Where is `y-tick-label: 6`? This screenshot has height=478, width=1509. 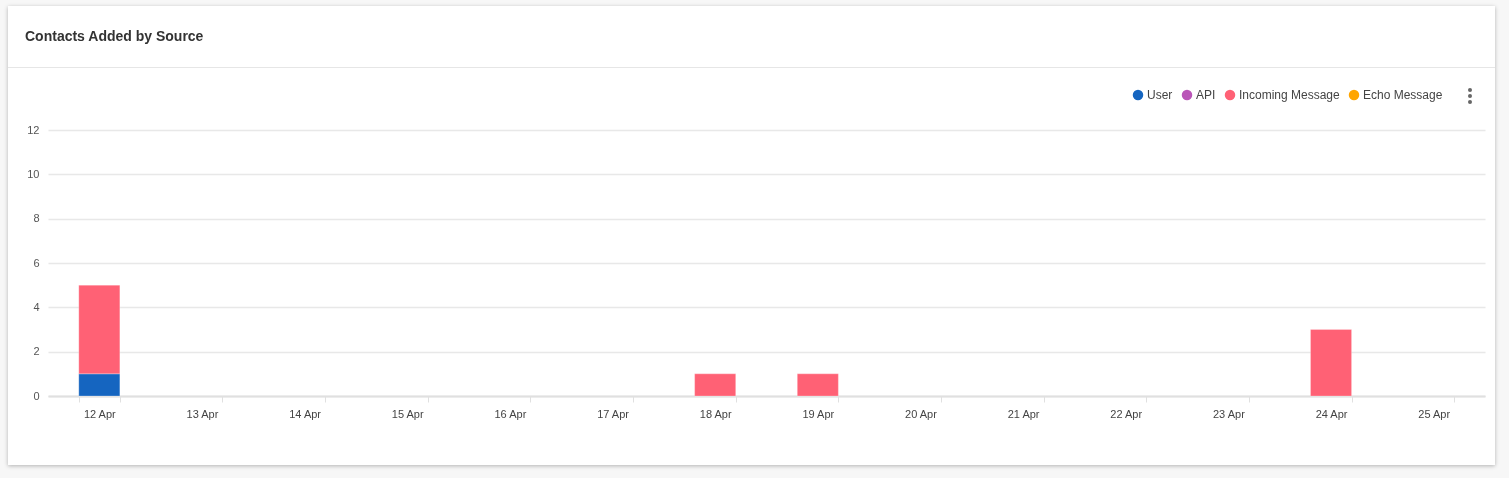 y-tick-label: 6 is located at coordinates (36, 262).